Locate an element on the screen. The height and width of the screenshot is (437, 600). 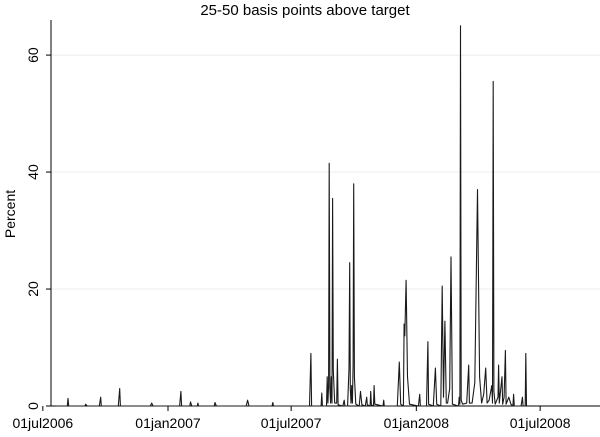
y-tick-label: 40 is located at coordinates (33, 172).